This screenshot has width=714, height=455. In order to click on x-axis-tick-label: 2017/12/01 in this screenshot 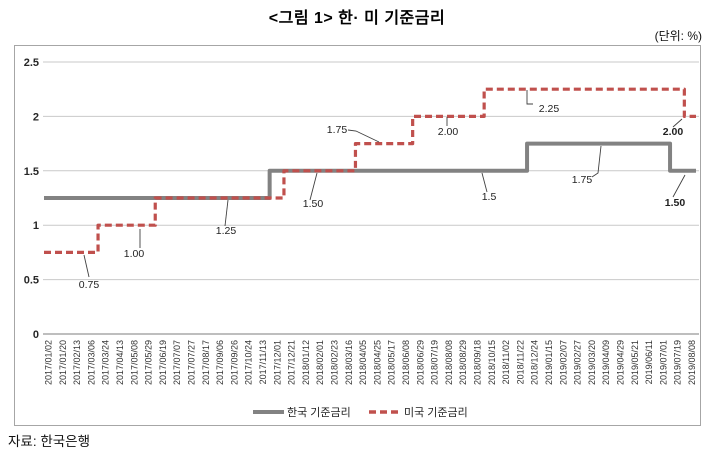, I will do `click(277, 362)`.